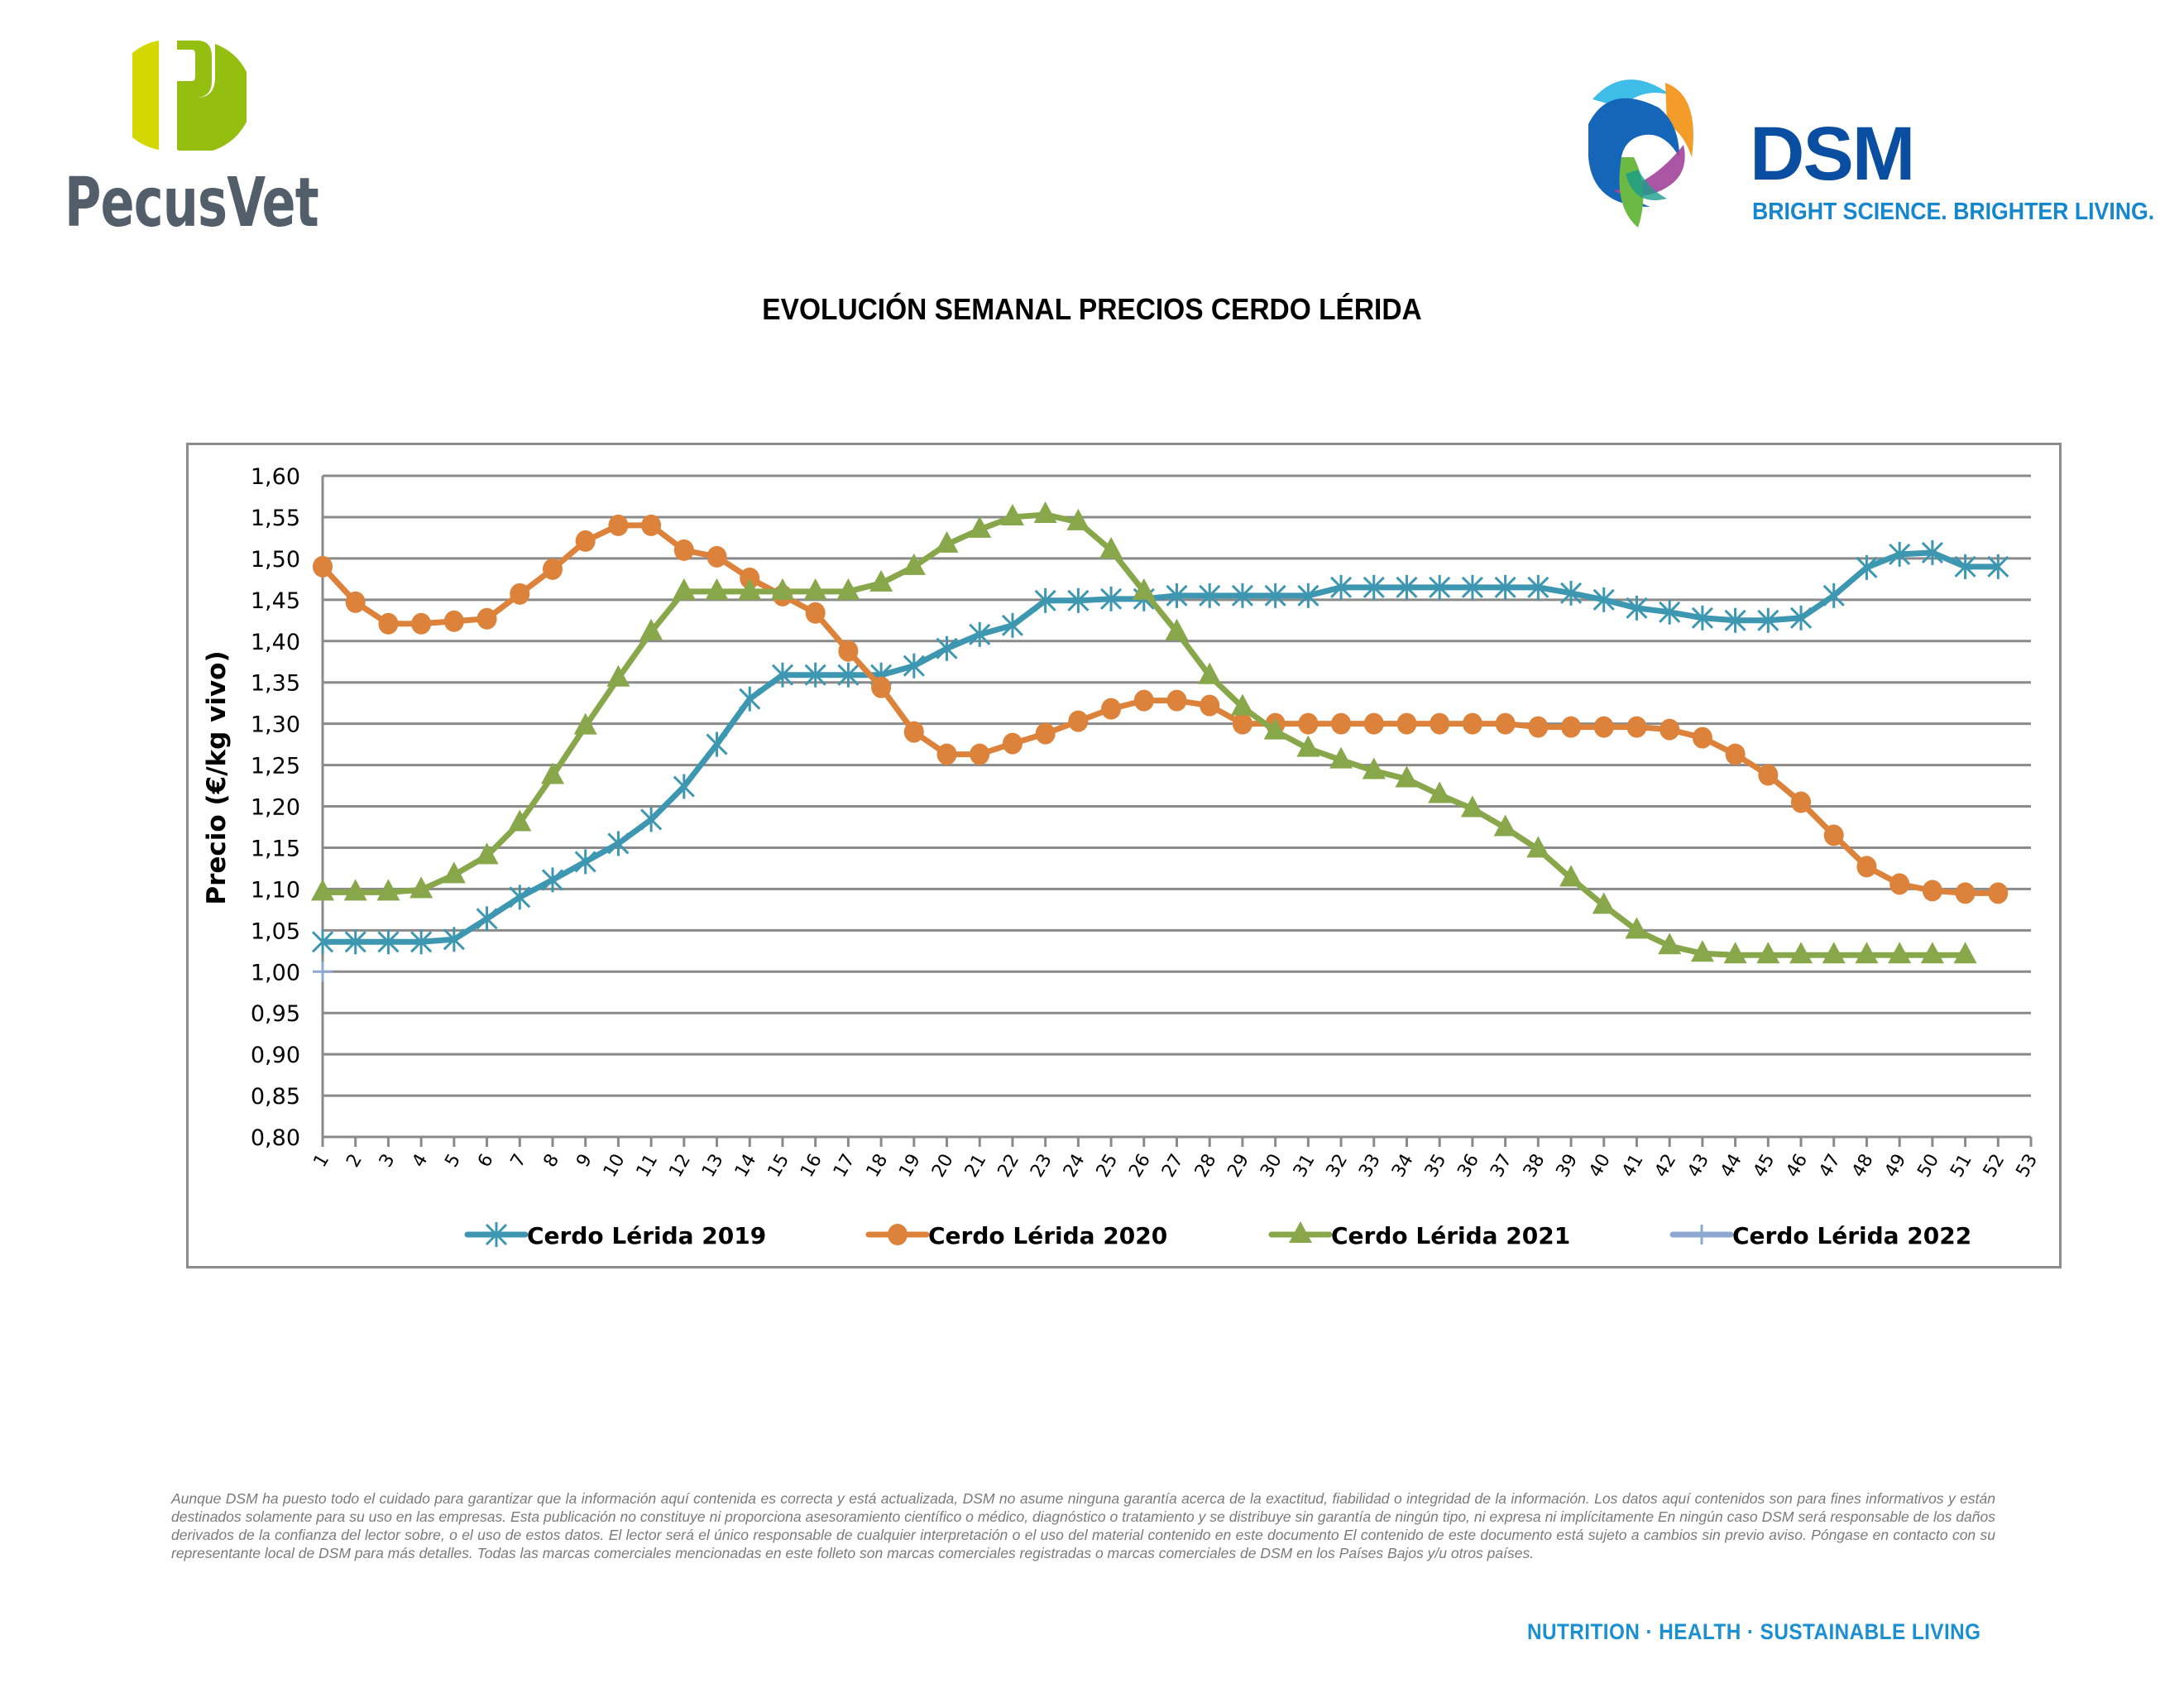  Describe the element at coordinates (217, 777) in the screenshot. I see `y-axis-label: Precio (€/kg vivo)` at that location.